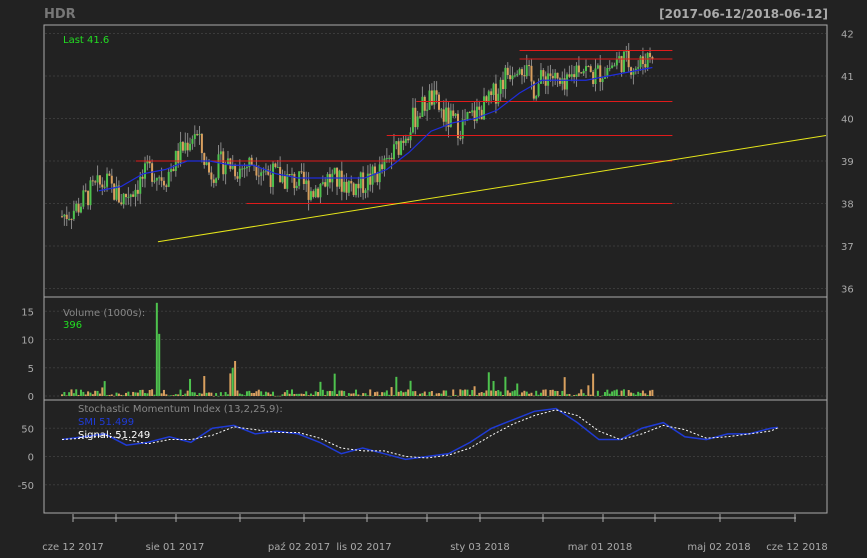 The height and width of the screenshot is (558, 867). Describe the element at coordinates (26, 486) in the screenshot. I see `smi-tick-label: -50` at that location.